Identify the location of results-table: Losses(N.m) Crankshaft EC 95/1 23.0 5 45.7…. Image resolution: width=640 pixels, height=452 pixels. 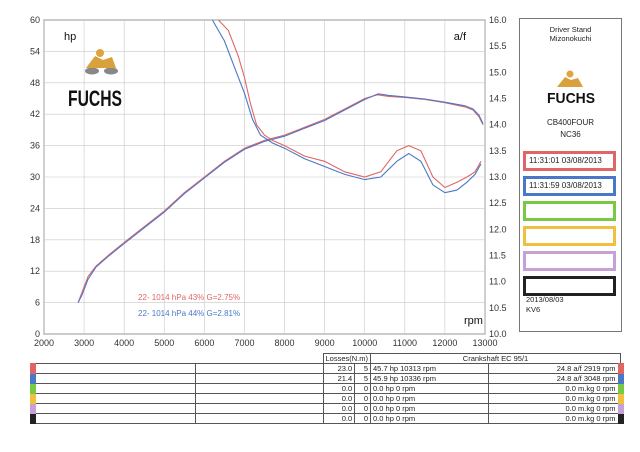
(327, 388).